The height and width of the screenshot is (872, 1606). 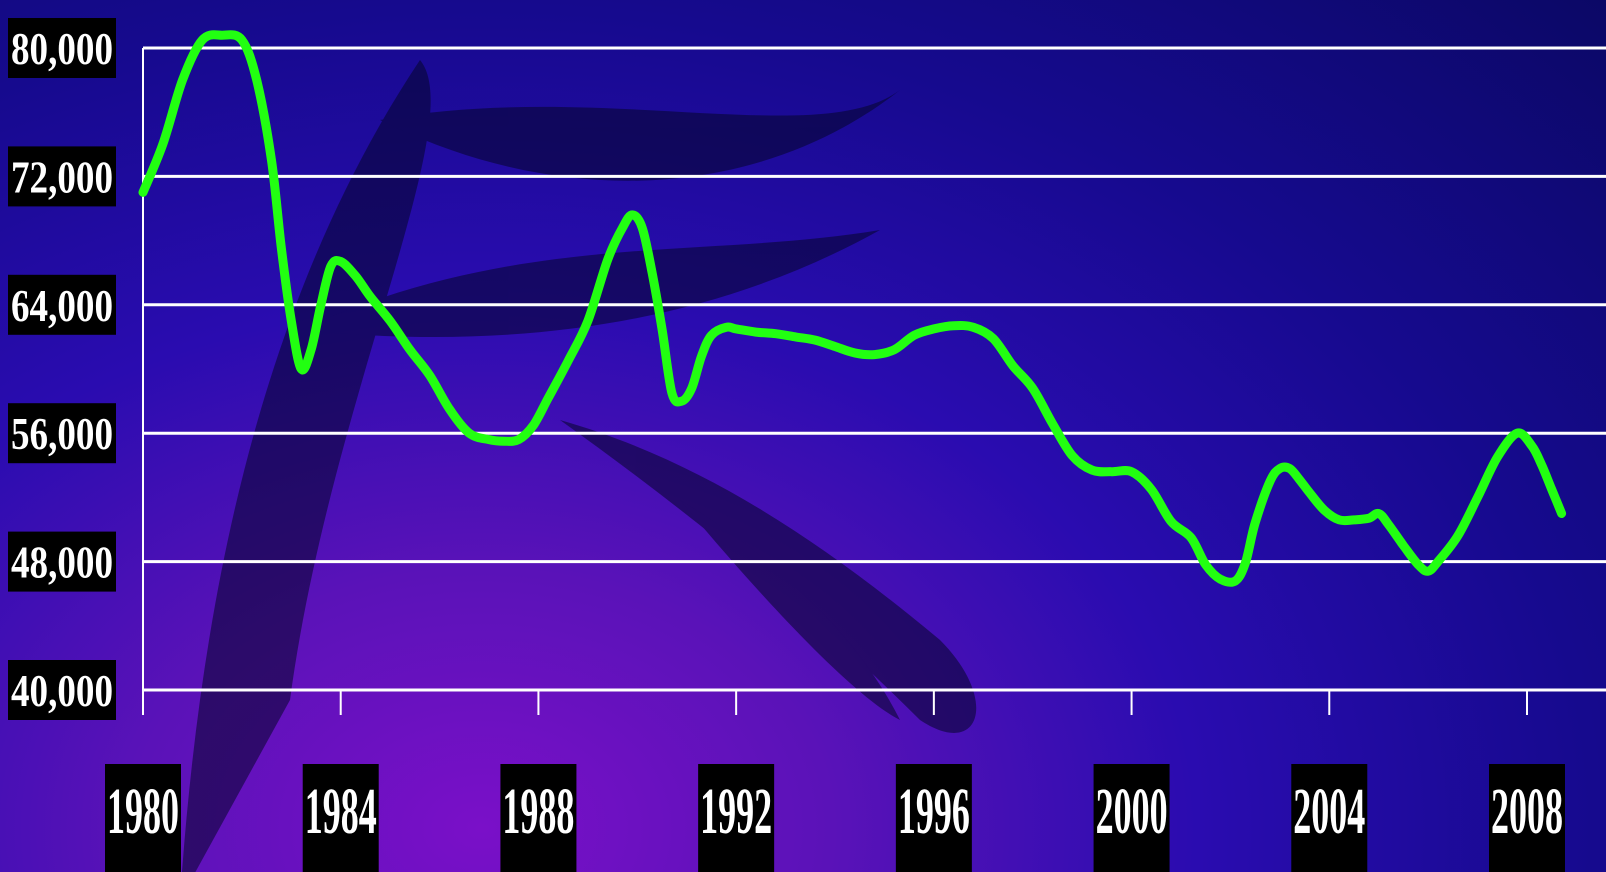 I want to click on y-tick-label: 72,000, so click(x=62, y=176).